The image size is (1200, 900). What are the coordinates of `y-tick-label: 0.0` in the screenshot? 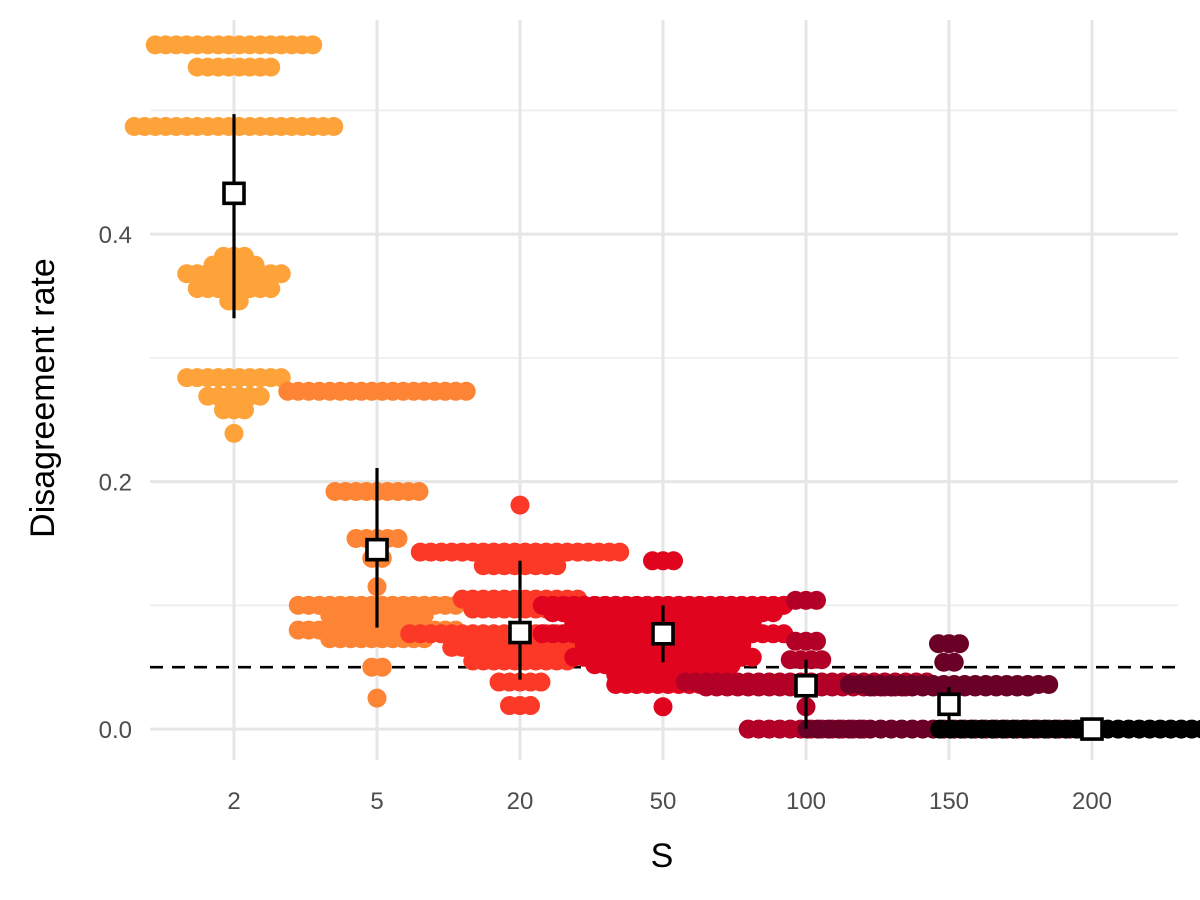 It's located at (115, 730).